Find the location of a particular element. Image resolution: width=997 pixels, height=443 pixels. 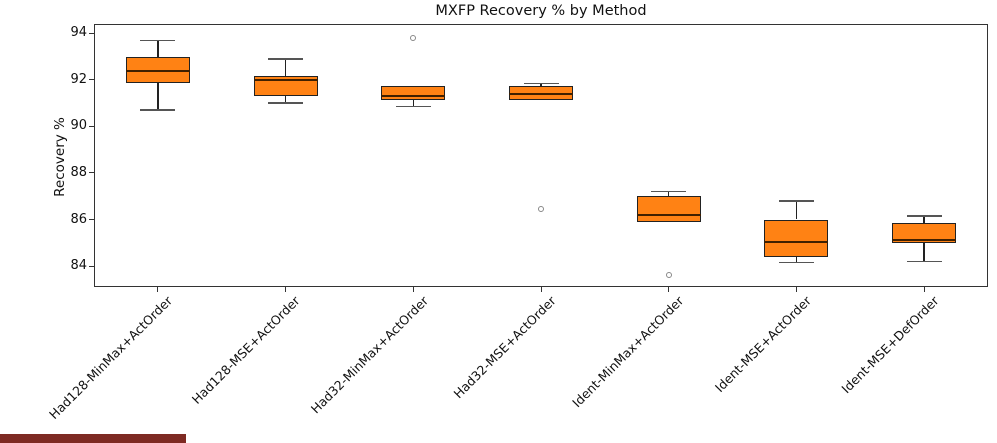

x-axis-label: Had128-MSE+ActOrder is located at coordinates (246, 350).